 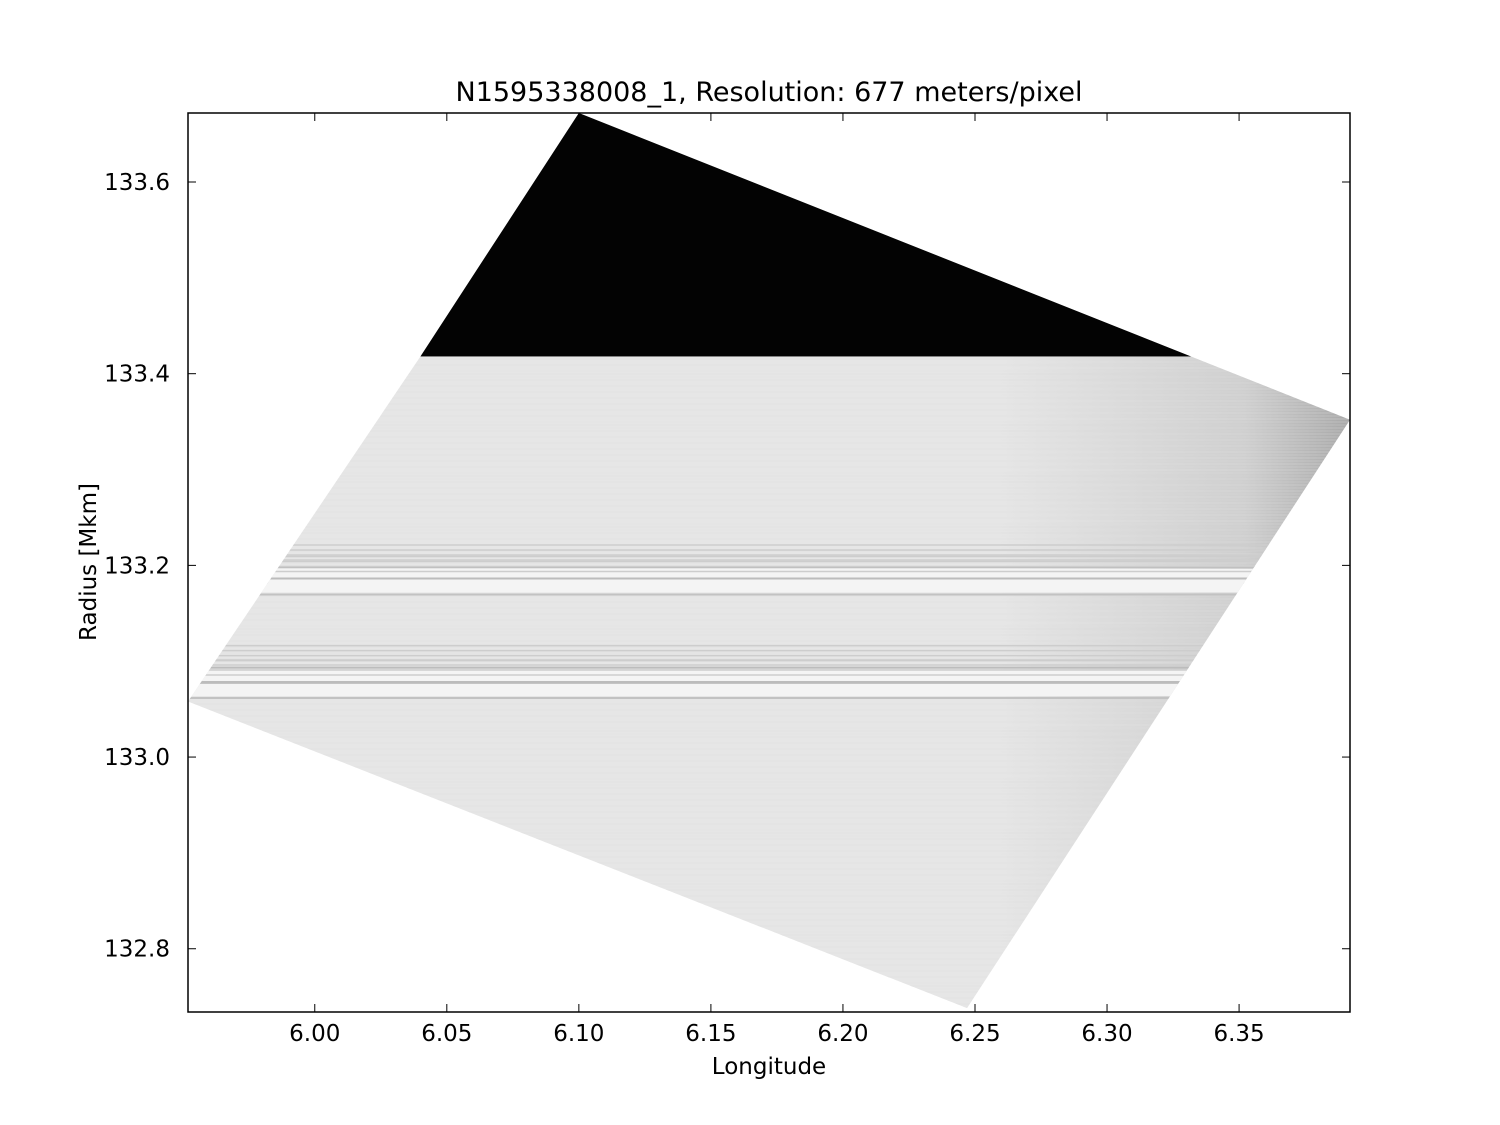 I want to click on x-tick-label: 6.25, so click(x=974, y=1034).